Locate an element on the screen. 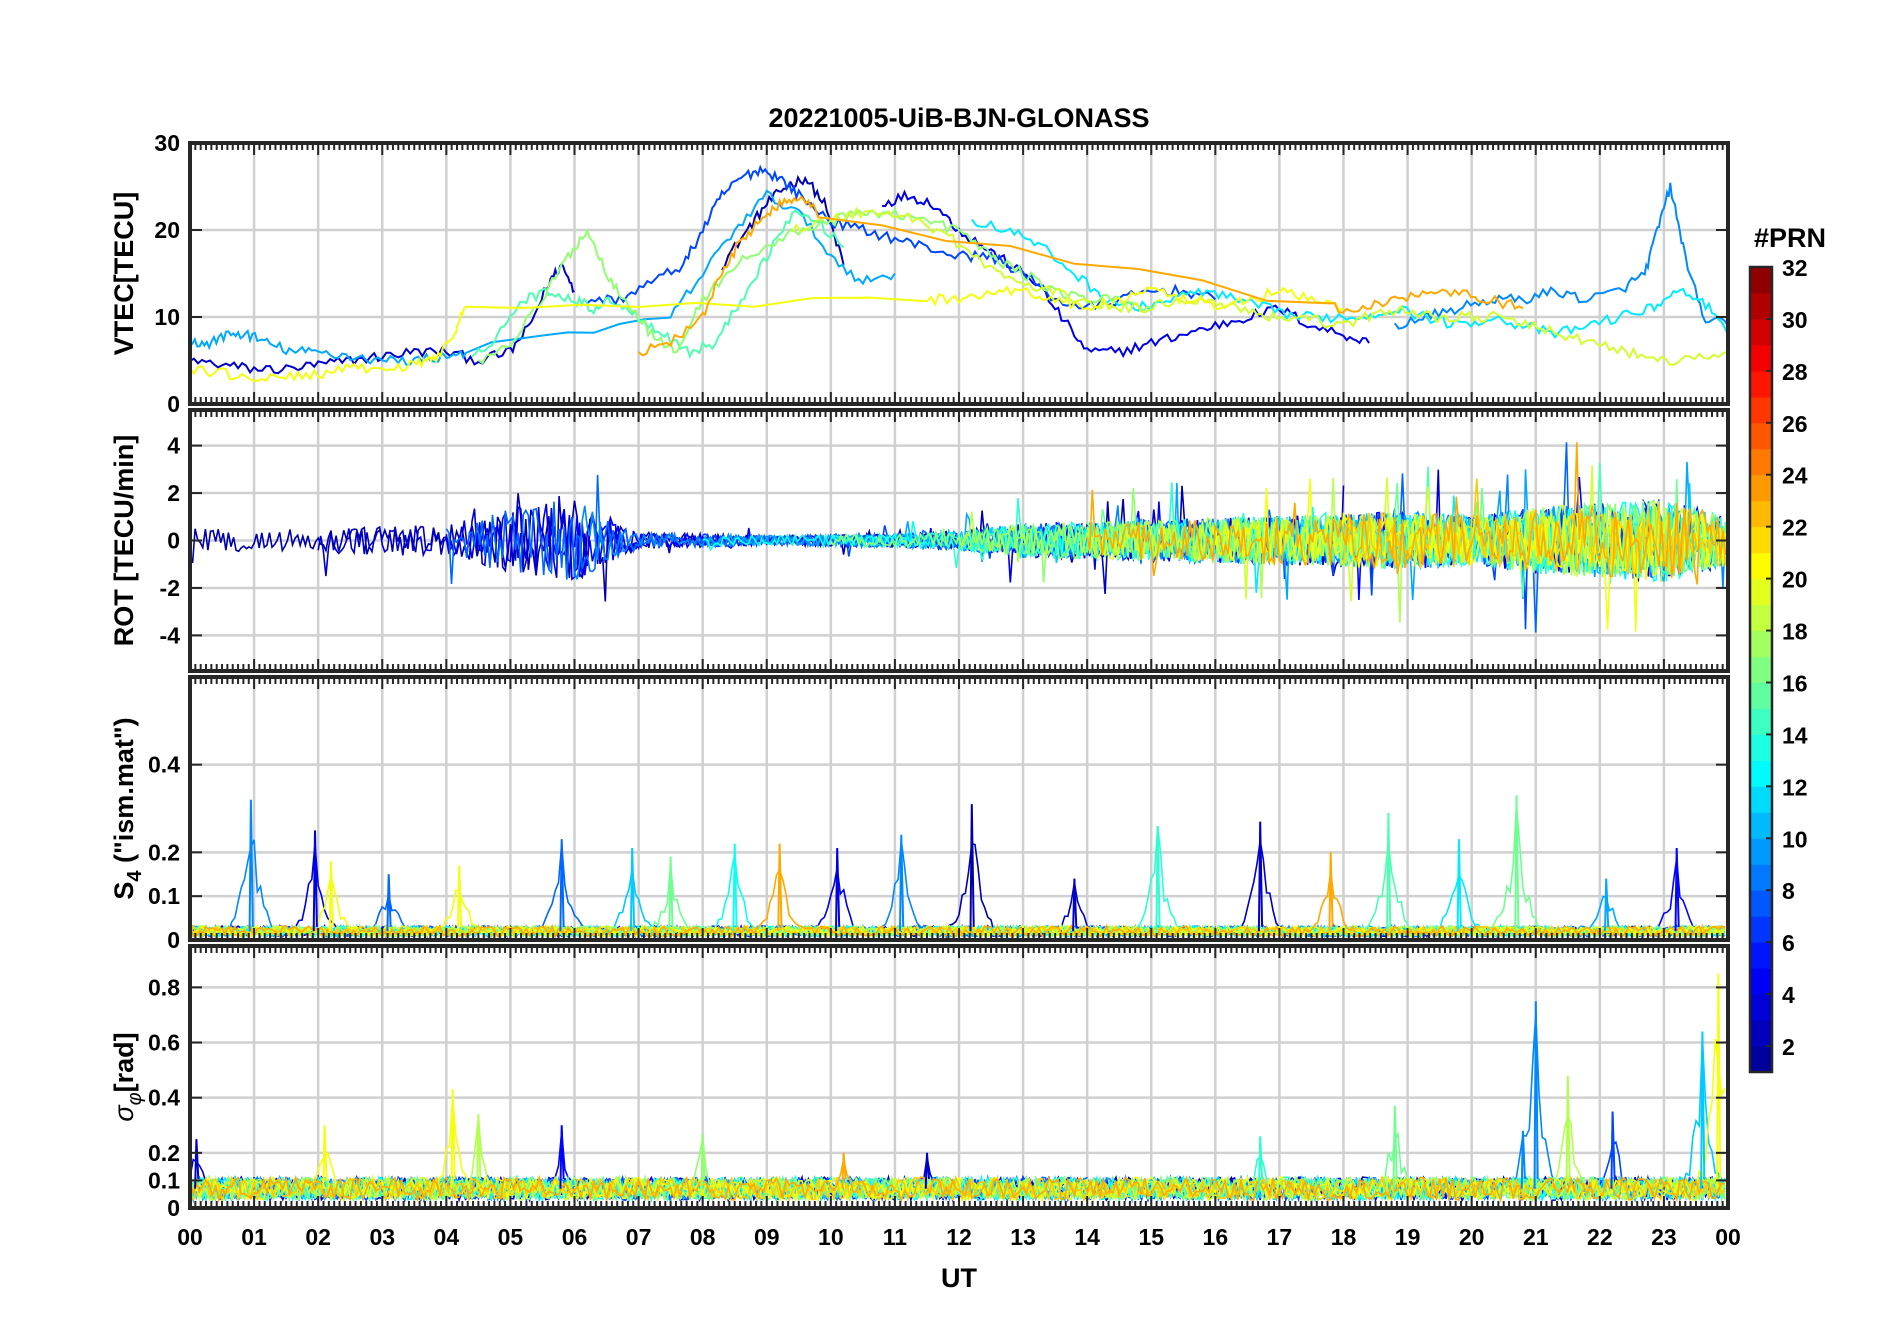 The height and width of the screenshot is (1330, 1902). x-tick-label: 20 is located at coordinates (1472, 1237).